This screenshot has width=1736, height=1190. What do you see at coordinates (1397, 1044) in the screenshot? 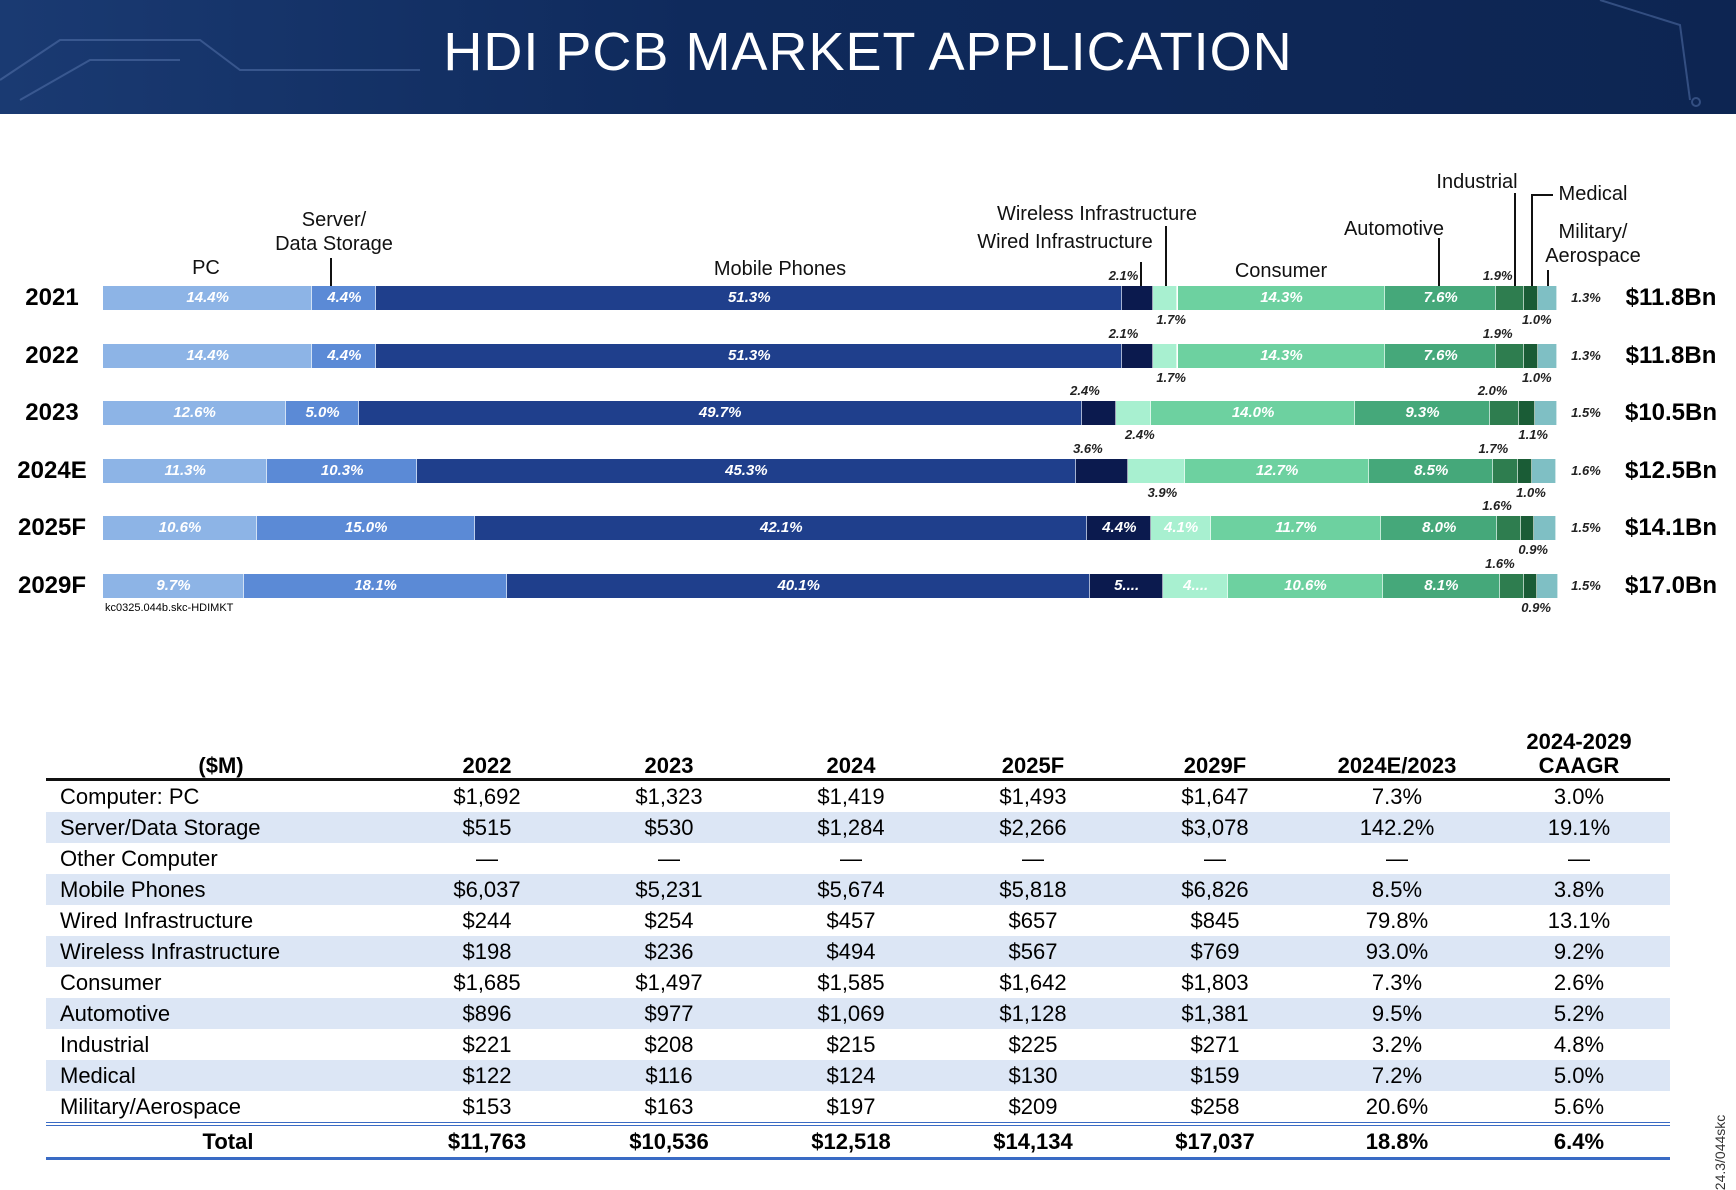
I see `table-cell: 3.2%` at bounding box center [1397, 1044].